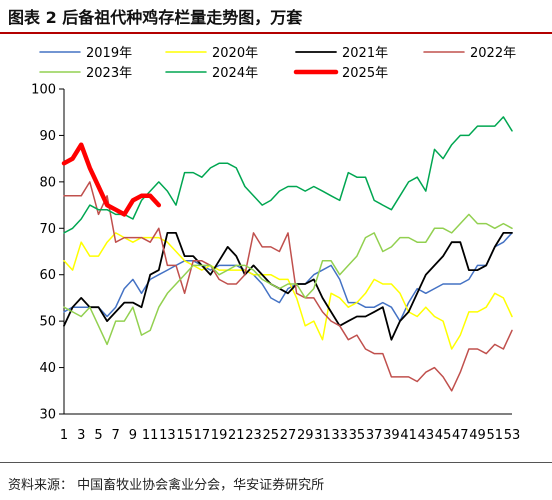 The width and height of the screenshot is (552, 500). I want to click on x-tick-label: 19, so click(219, 435).